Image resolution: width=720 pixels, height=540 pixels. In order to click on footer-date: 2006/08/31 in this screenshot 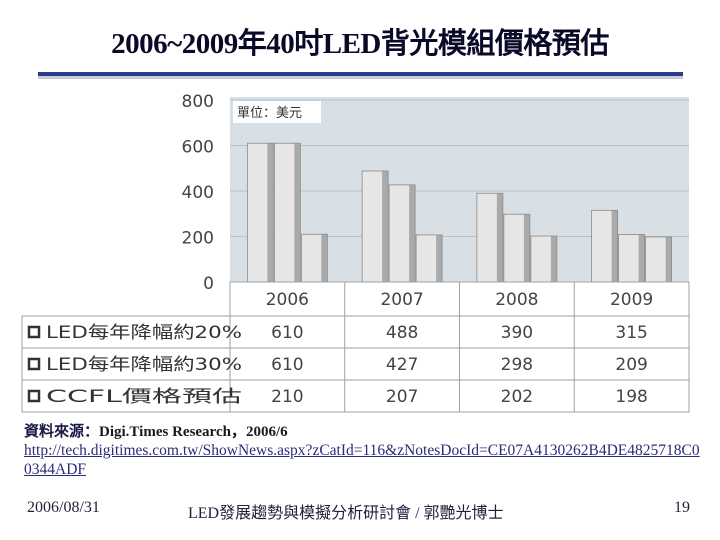, I will do `click(63, 507)`.